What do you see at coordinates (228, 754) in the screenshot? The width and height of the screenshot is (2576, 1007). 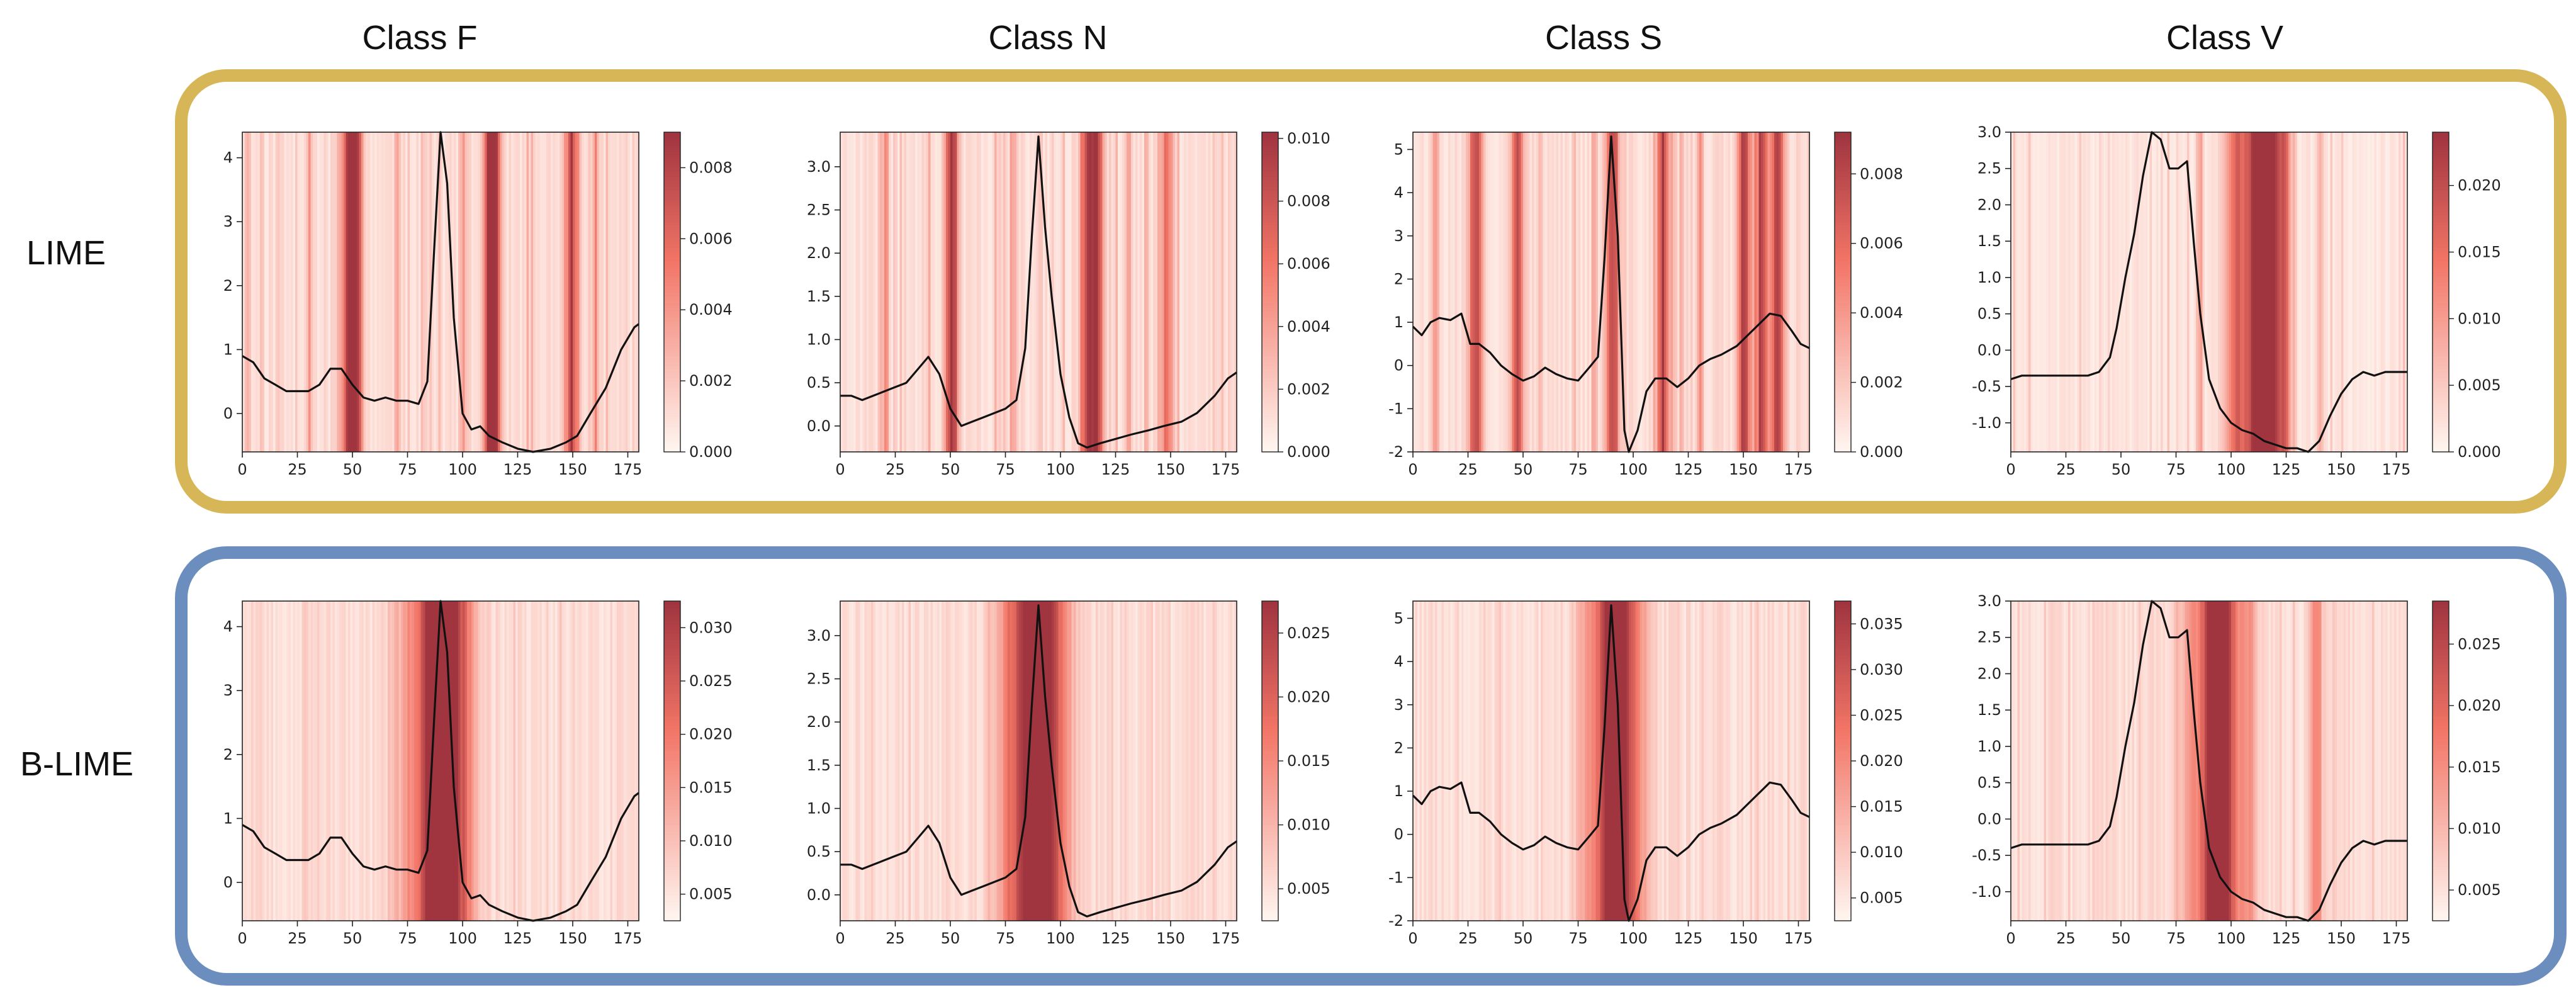 I see `y-tick-label: 2` at bounding box center [228, 754].